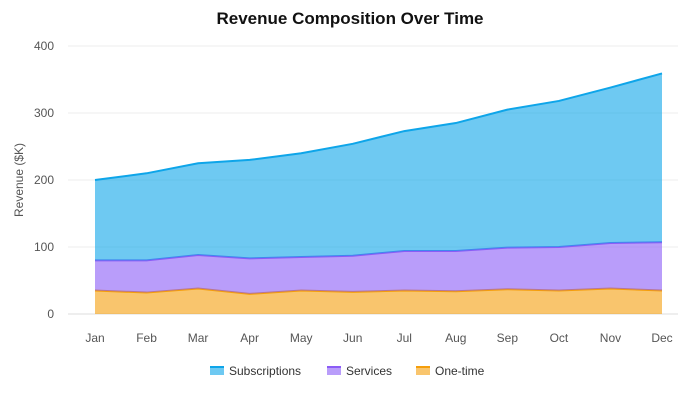 The height and width of the screenshot is (405, 700). I want to click on y-tick-label: 200, so click(44, 180).